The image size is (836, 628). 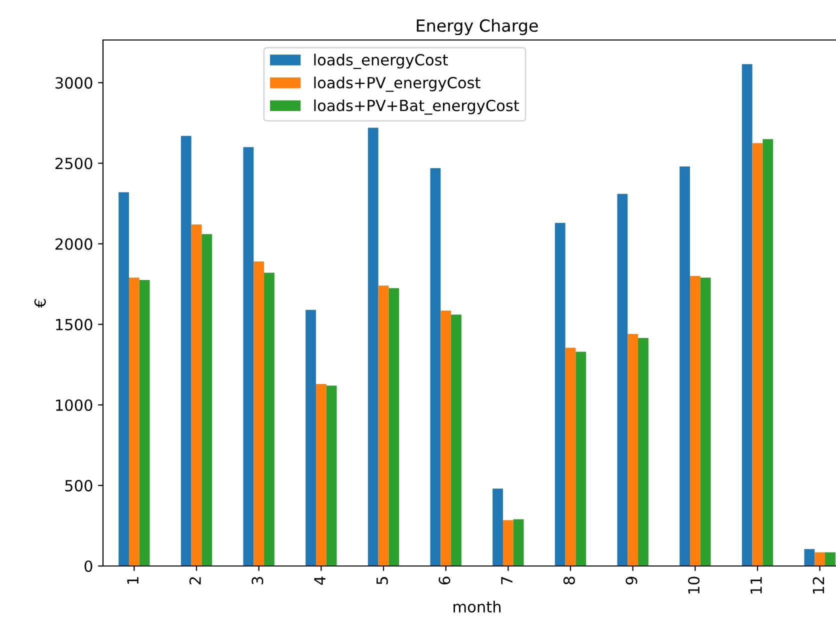 What do you see at coordinates (258, 580) in the screenshot?
I see `x-tick-label: 3` at bounding box center [258, 580].